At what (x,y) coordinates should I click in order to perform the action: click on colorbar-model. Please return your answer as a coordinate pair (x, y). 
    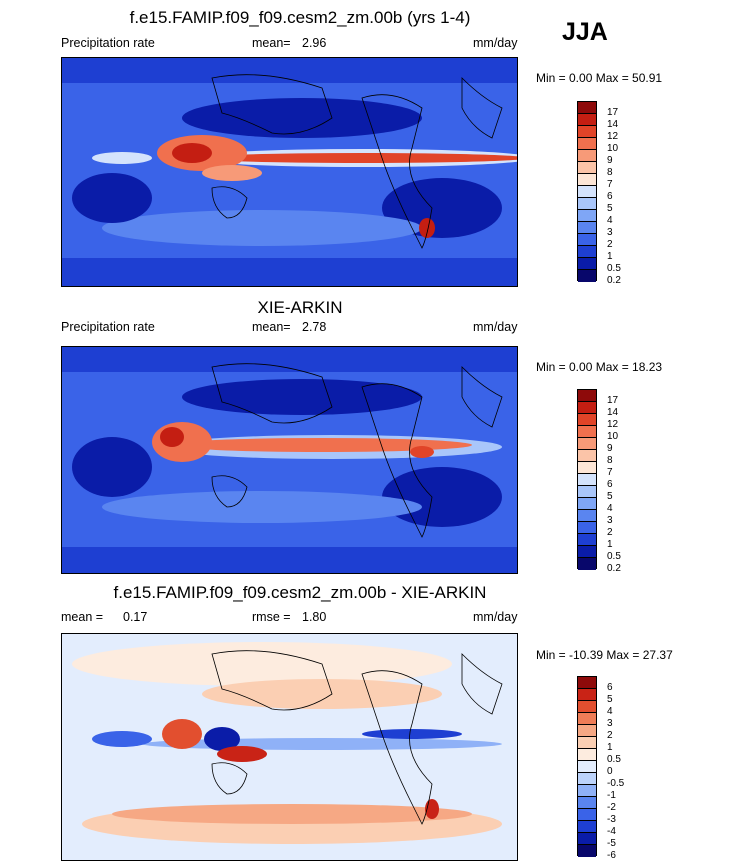
    Looking at the image, I should click on (587, 191).